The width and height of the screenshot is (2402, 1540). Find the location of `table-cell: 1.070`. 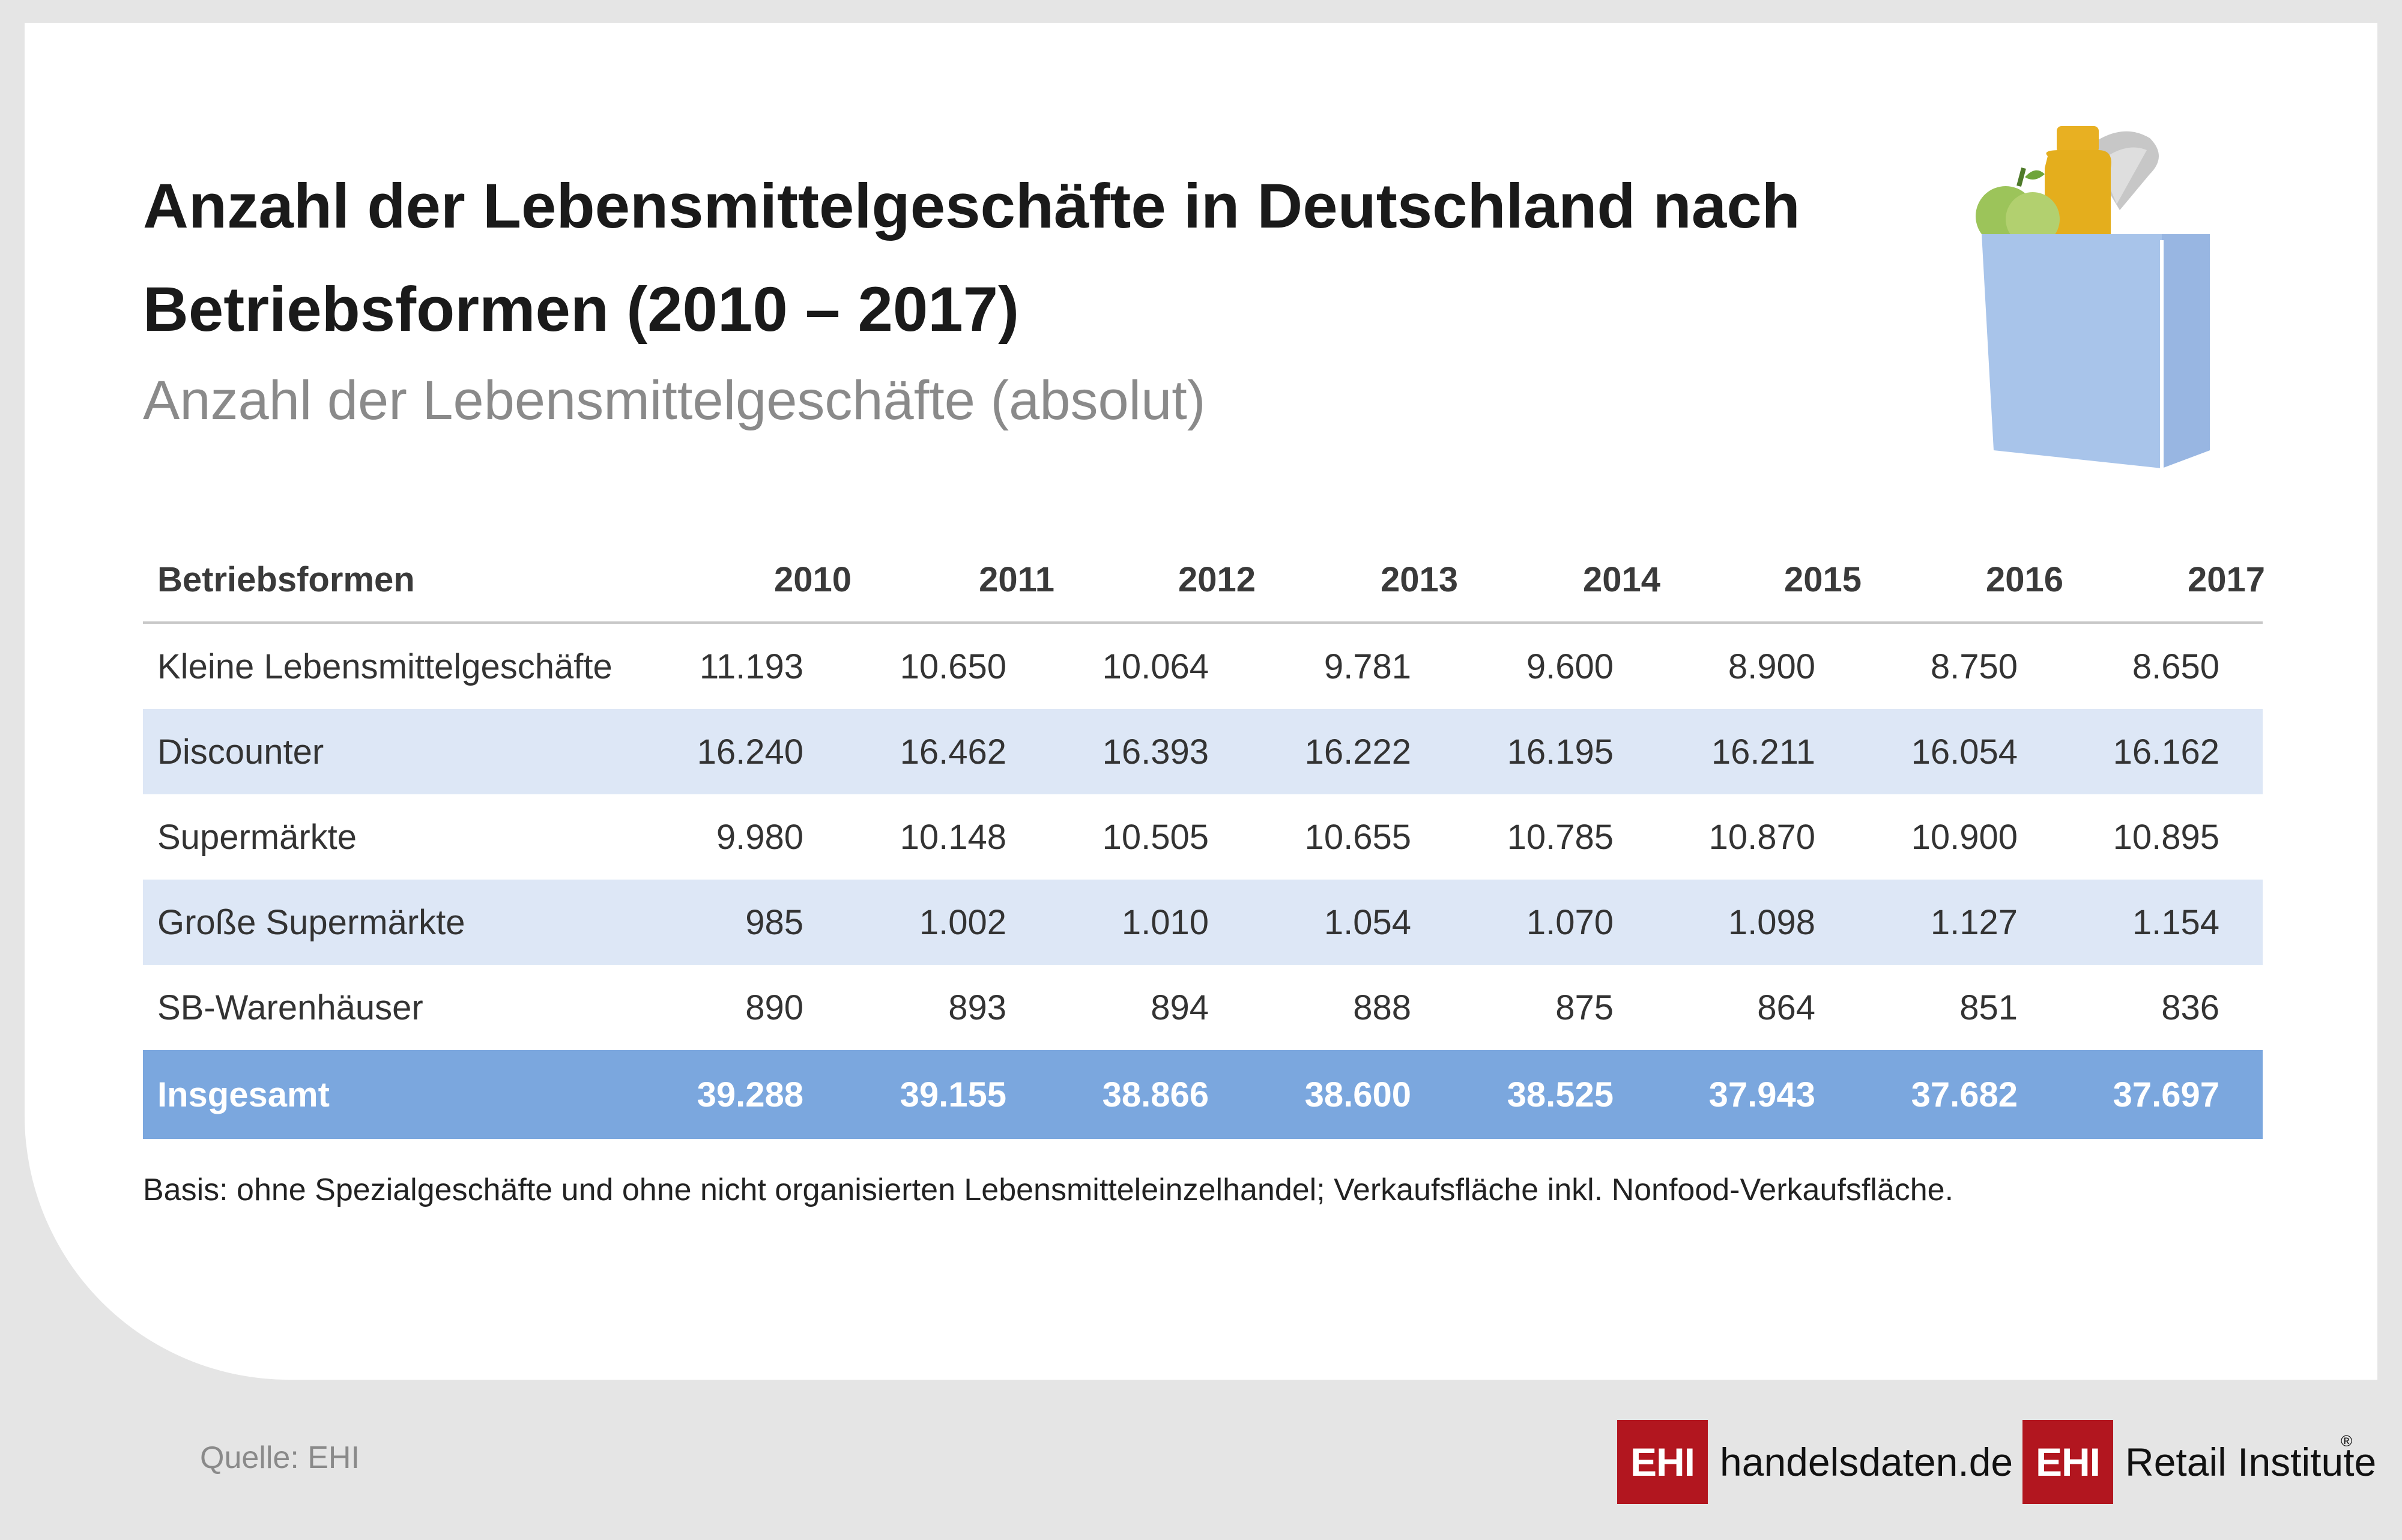

table-cell: 1.070 is located at coordinates (1523, 922).